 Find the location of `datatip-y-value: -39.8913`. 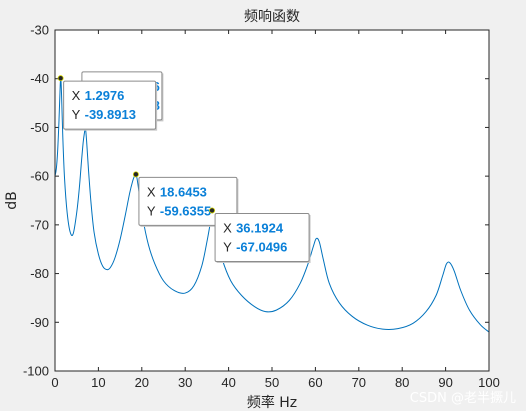

datatip-y-value: -39.8913 is located at coordinates (110, 114).